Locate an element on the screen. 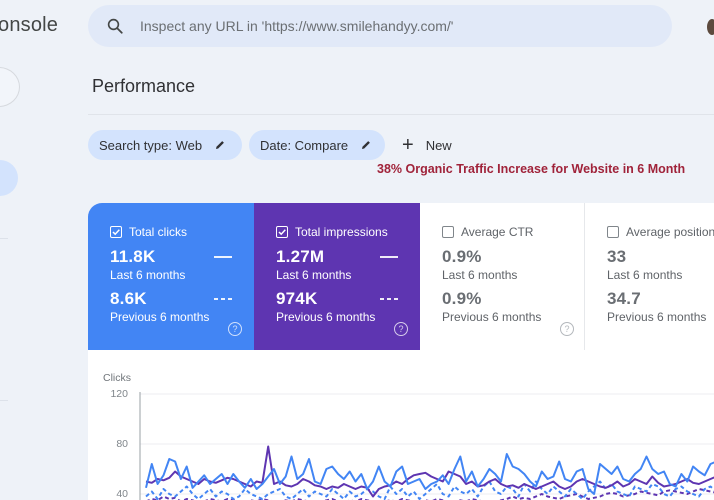 The height and width of the screenshot is (500, 714). search-input is located at coordinates (390, 26).